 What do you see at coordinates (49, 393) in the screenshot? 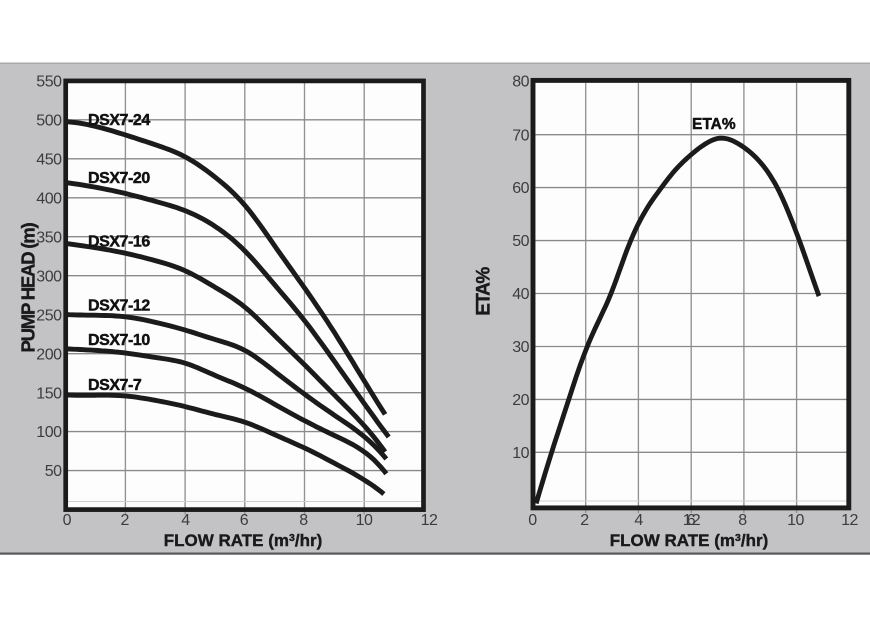
I see `svg-text: 150` at bounding box center [49, 393].